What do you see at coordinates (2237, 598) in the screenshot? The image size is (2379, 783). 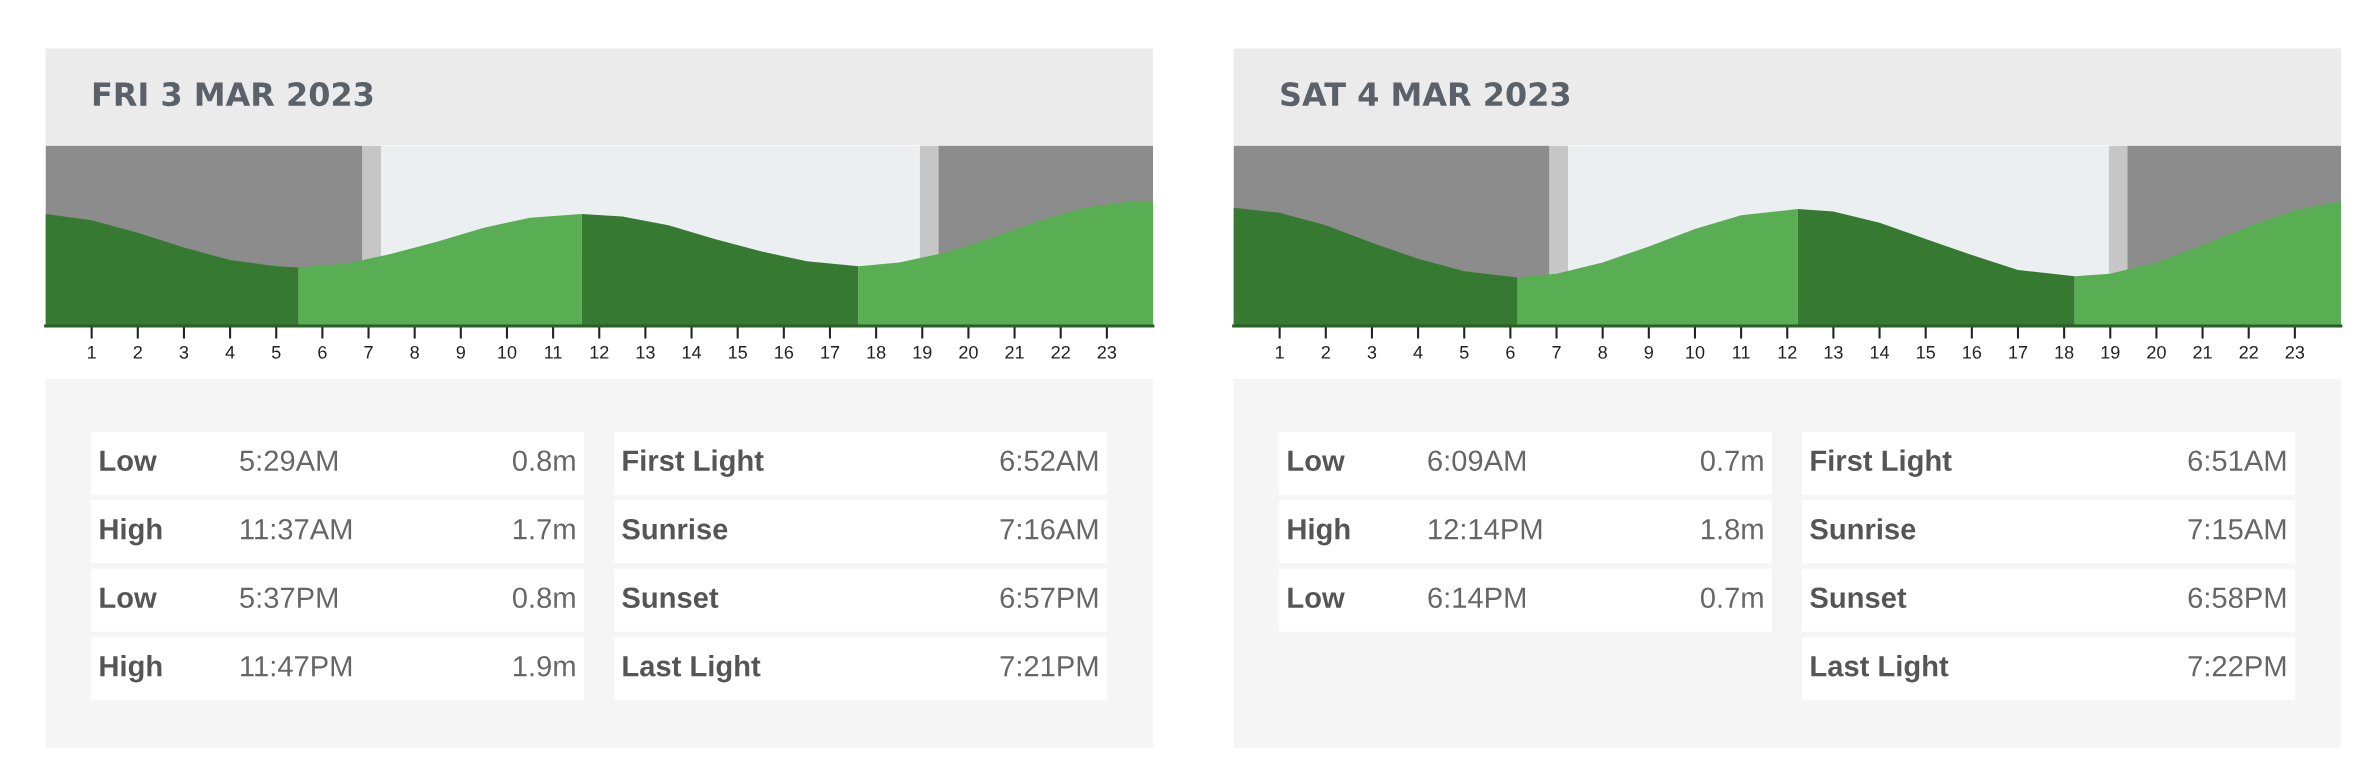 I see `text: 6:58PM` at bounding box center [2237, 598].